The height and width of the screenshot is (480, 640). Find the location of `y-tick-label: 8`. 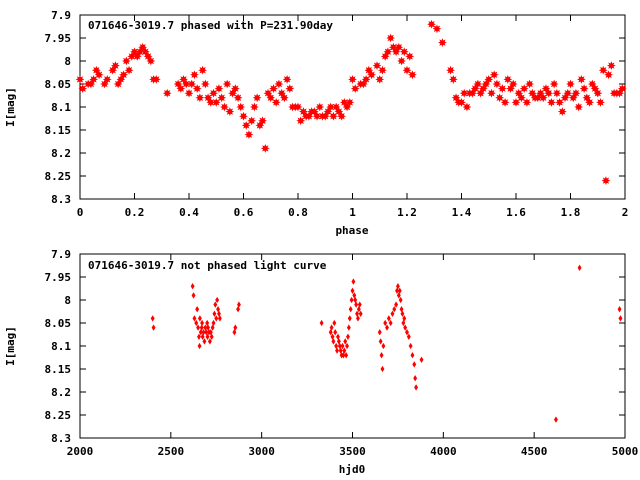

y-tick-label: 8 is located at coordinates (67, 61).